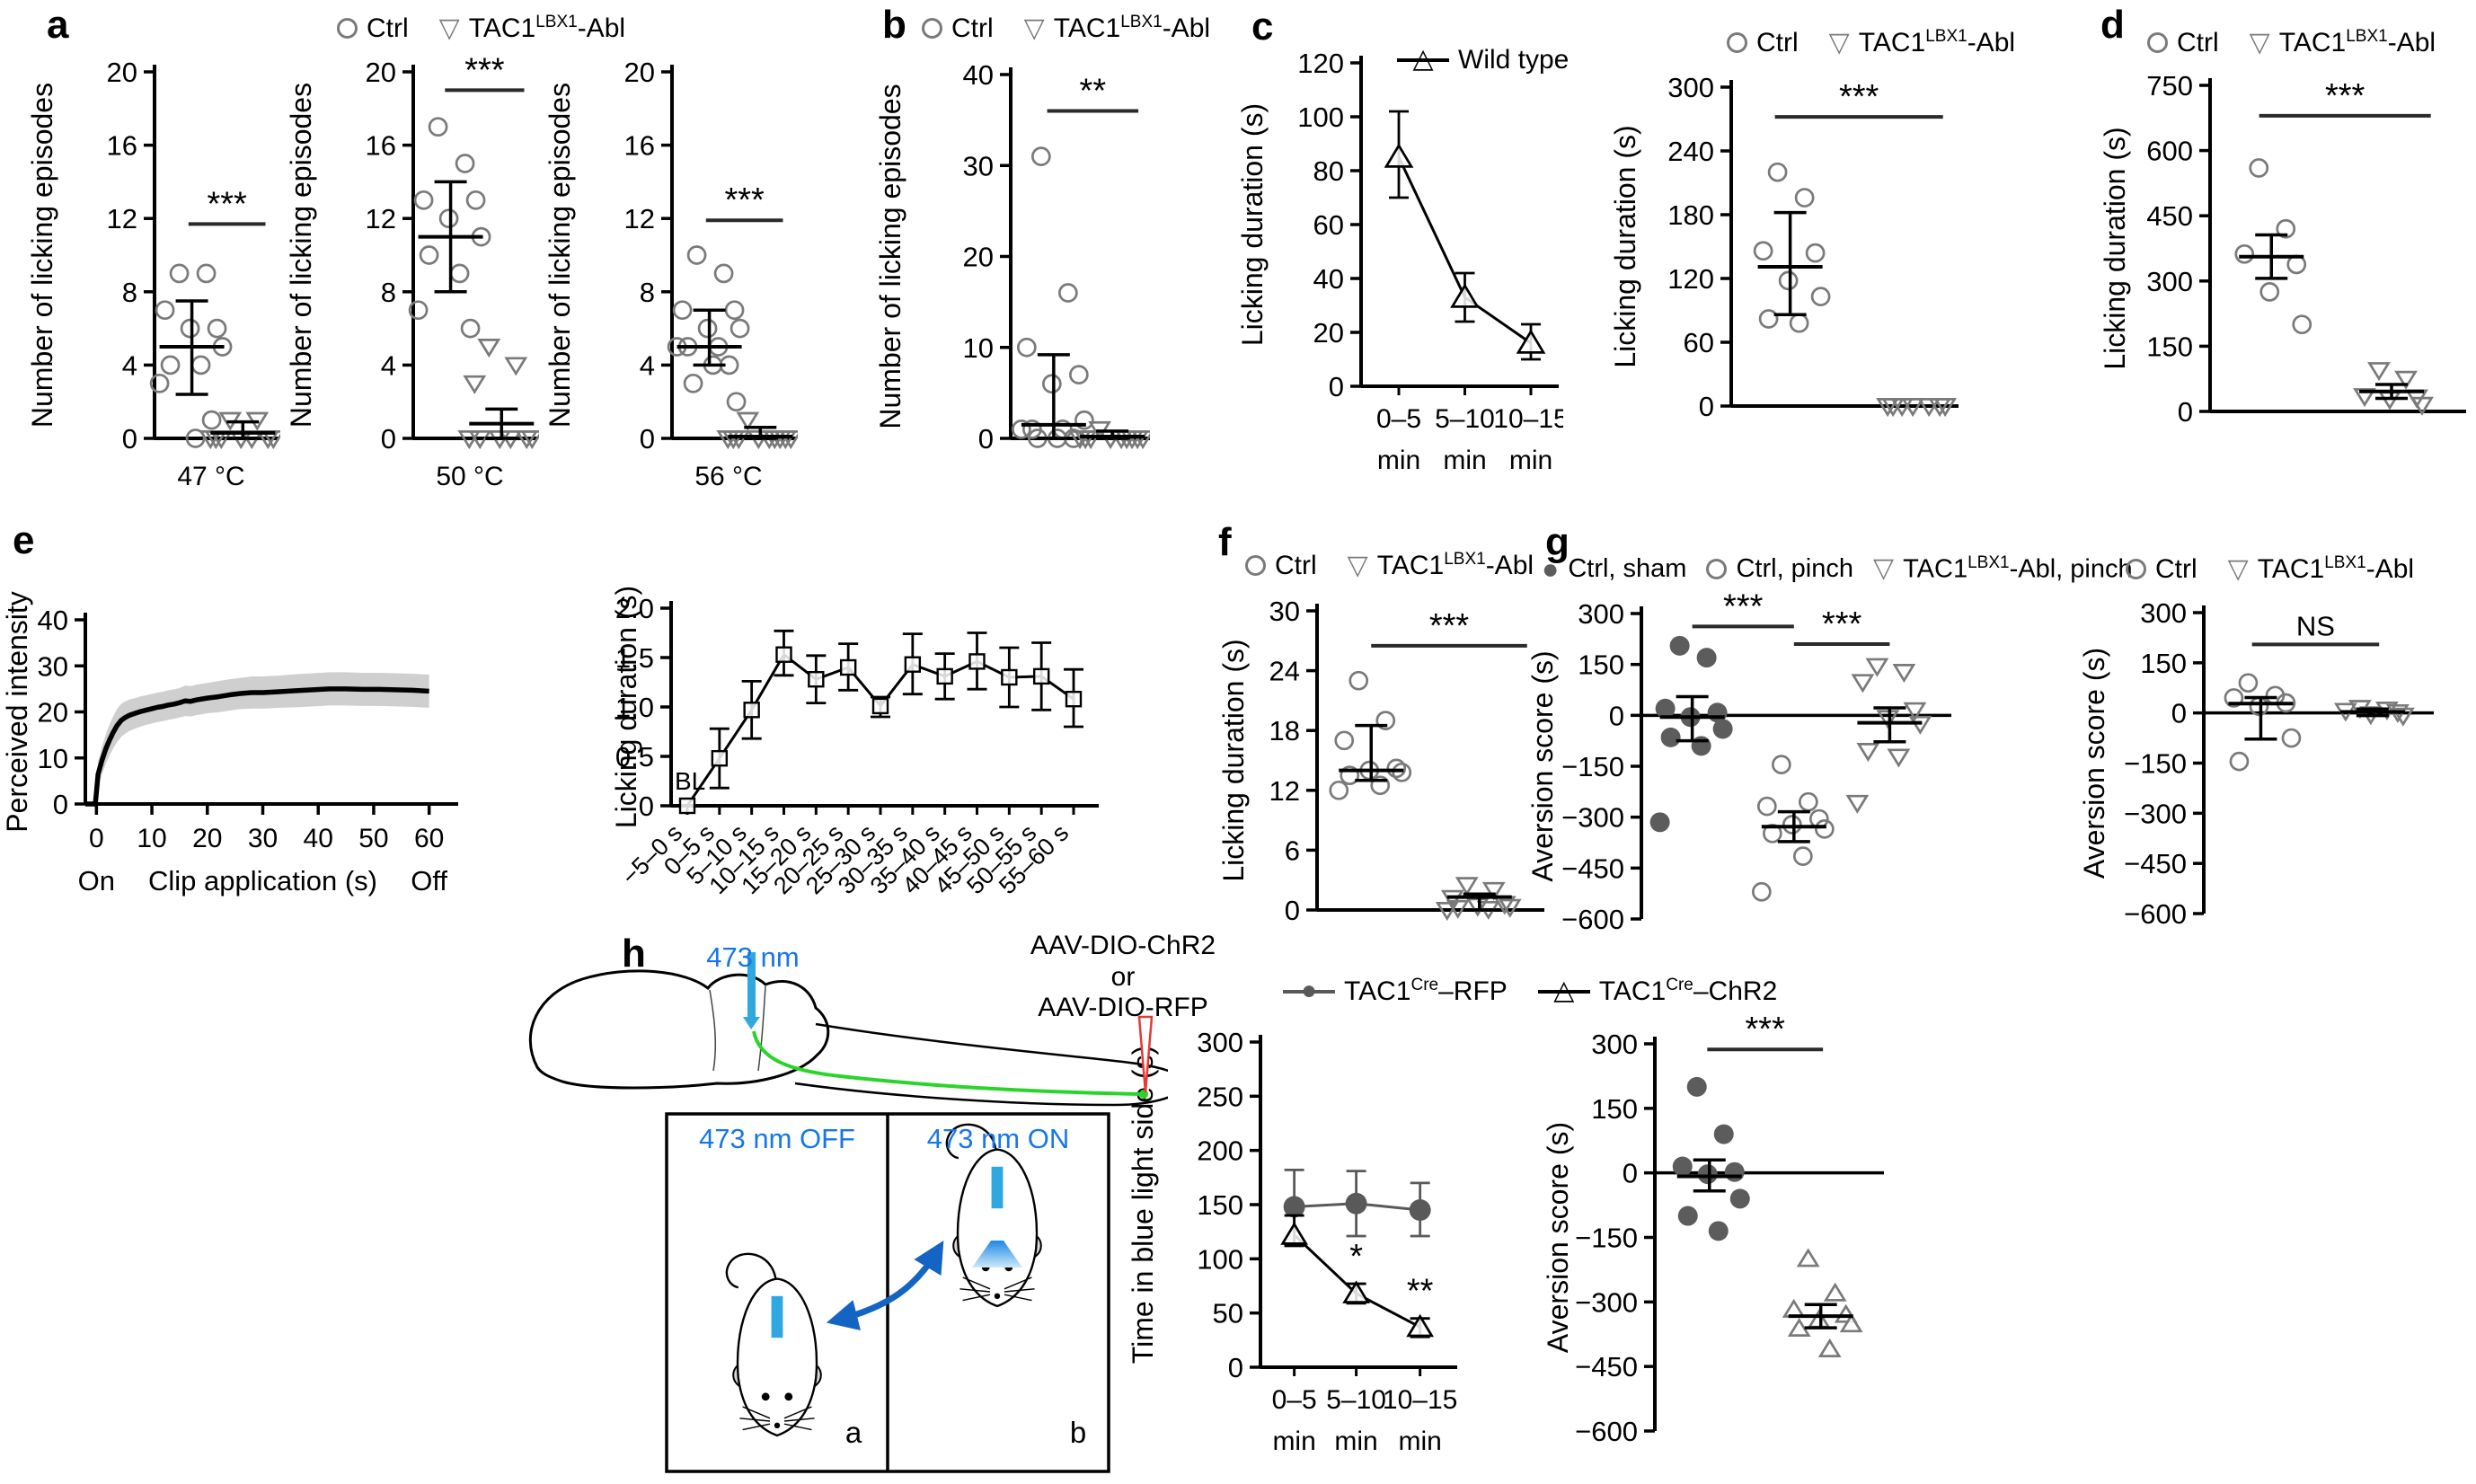  I want to click on virus-label: AAV-DIO-ChR2 or AAV-DIO-RFP, so click(1123, 977).